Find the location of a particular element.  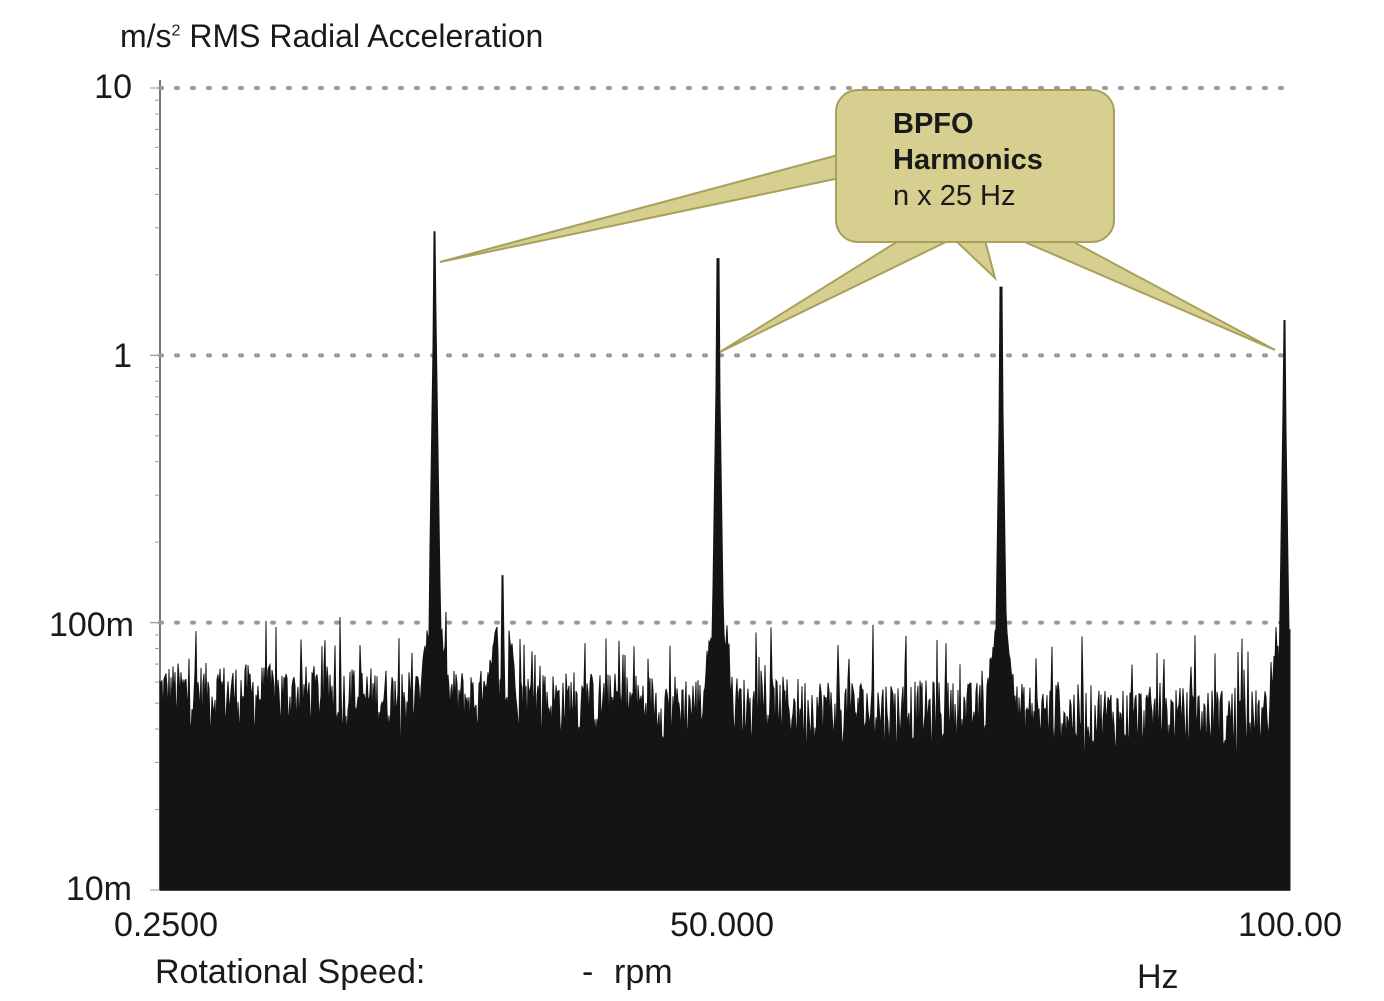

callout-line-3: n x 25 Hz is located at coordinates (954, 196).